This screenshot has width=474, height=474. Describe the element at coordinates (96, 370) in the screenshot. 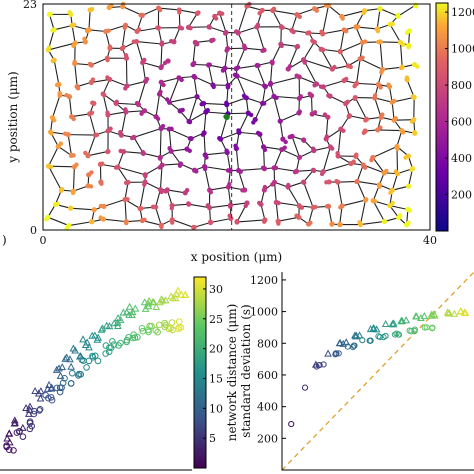

I see `distance-scatter-points` at that location.